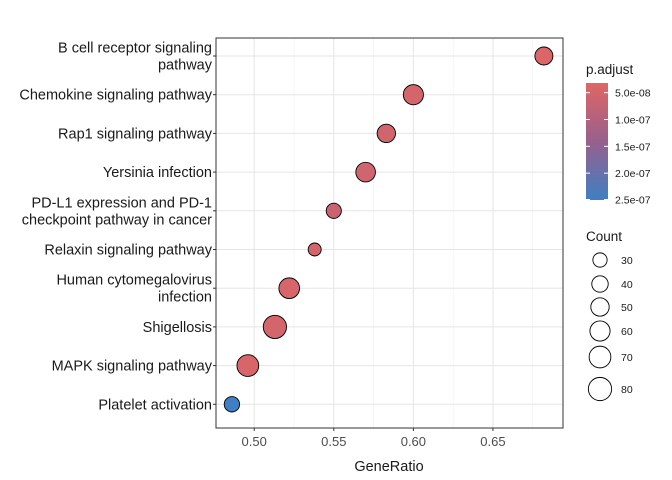  Describe the element at coordinates (388, 467) in the screenshot. I see `x-axis-title: GeneRatio` at that location.